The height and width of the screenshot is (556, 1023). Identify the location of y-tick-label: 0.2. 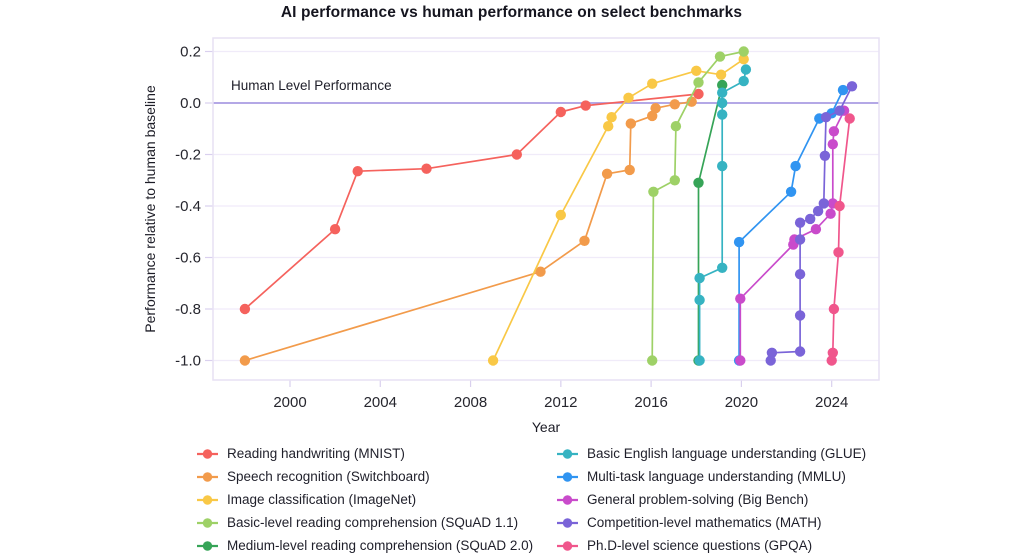
(190, 52).